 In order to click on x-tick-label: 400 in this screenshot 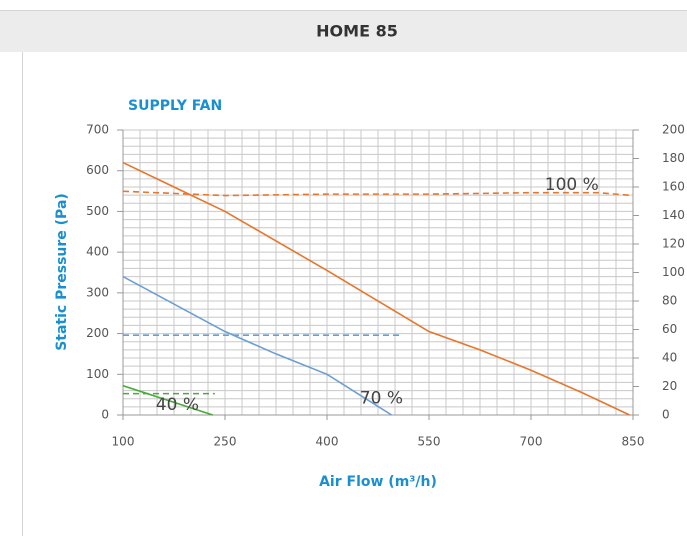, I will do `click(327, 442)`.